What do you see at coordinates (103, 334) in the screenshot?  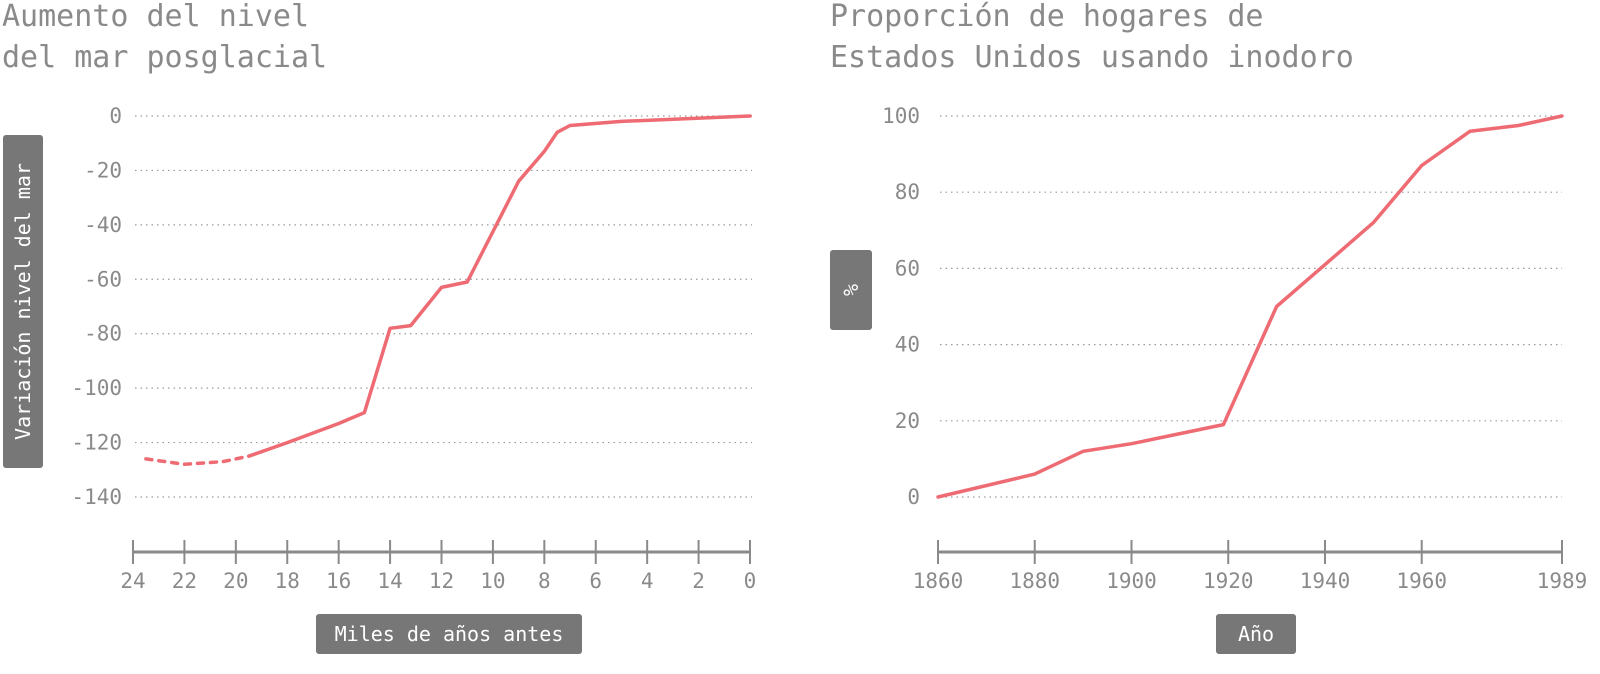 I see `y-tick-label: -80` at bounding box center [103, 334].